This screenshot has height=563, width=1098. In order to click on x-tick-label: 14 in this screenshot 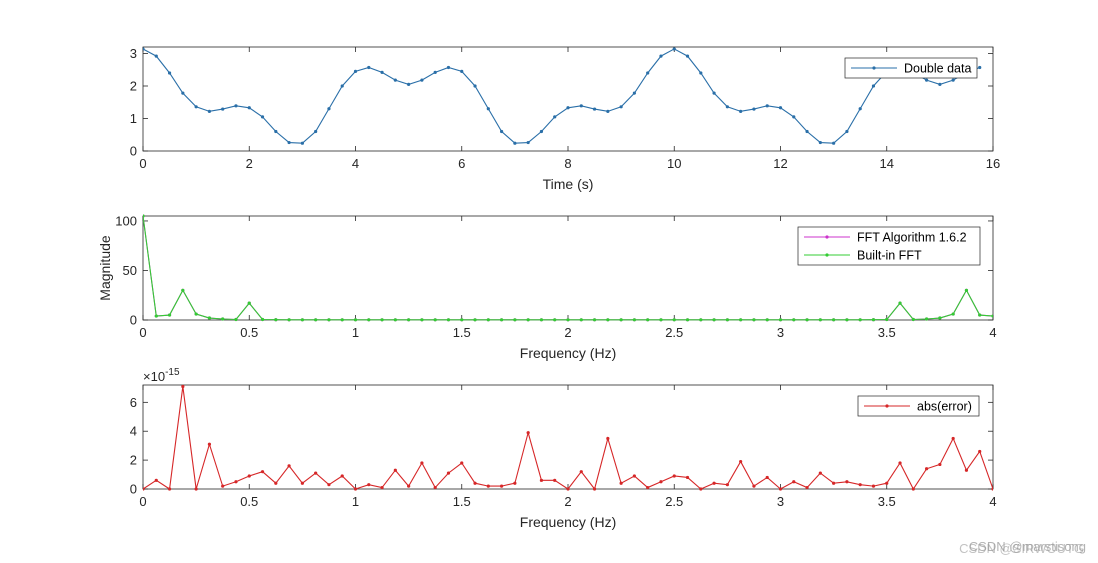, I will do `click(887, 163)`.